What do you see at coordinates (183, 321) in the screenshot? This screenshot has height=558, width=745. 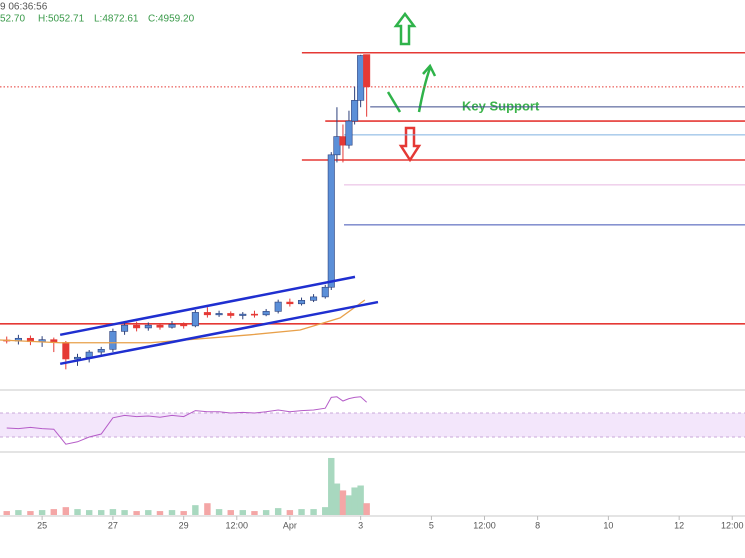 I see `moving-average` at bounding box center [183, 321].